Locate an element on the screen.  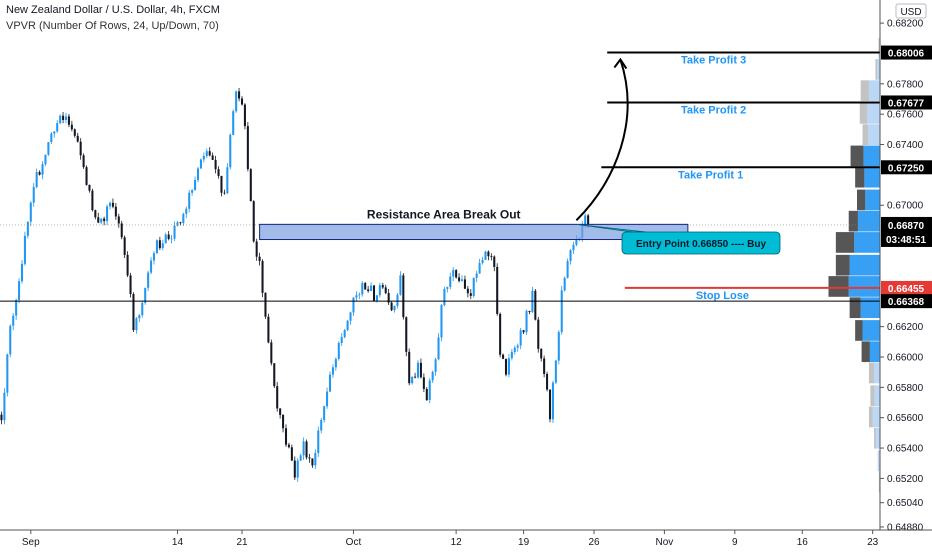
y-tick-label: 0.65600 is located at coordinates (905, 418).